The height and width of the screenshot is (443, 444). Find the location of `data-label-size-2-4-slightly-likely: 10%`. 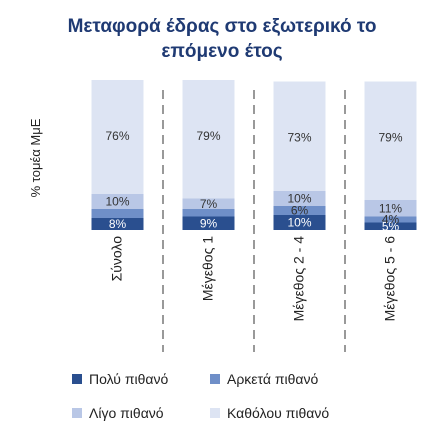

data-label-size-2-4-slightly-likely: 10% is located at coordinates (299, 199).